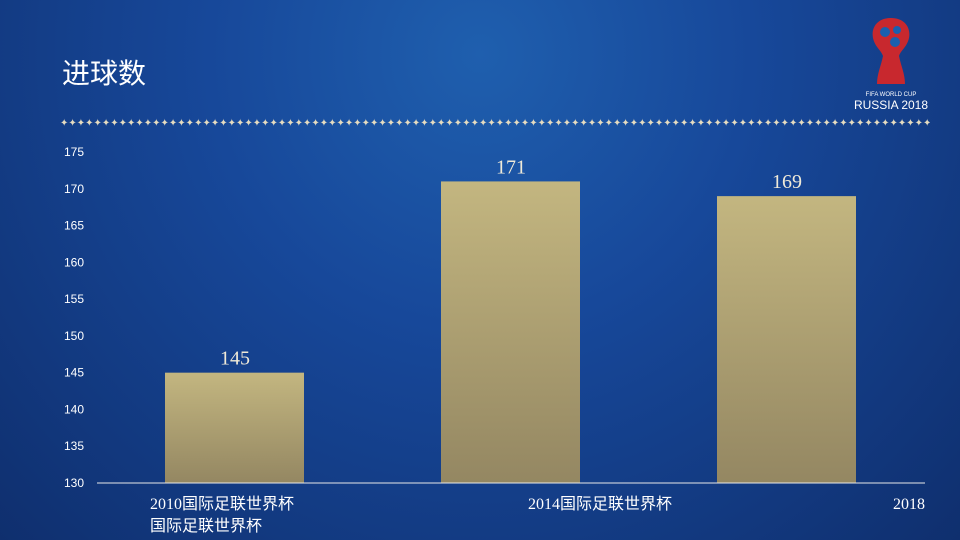 This screenshot has width=960, height=540. What do you see at coordinates (74, 226) in the screenshot?
I see `y-tick-label: 165` at bounding box center [74, 226].